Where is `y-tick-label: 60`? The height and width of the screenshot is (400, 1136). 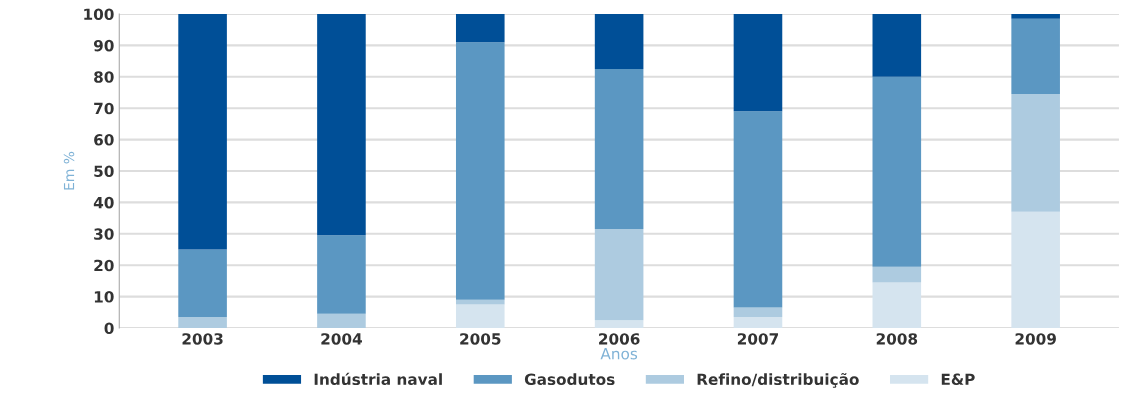 y-tick-label: 60 is located at coordinates (104, 140).